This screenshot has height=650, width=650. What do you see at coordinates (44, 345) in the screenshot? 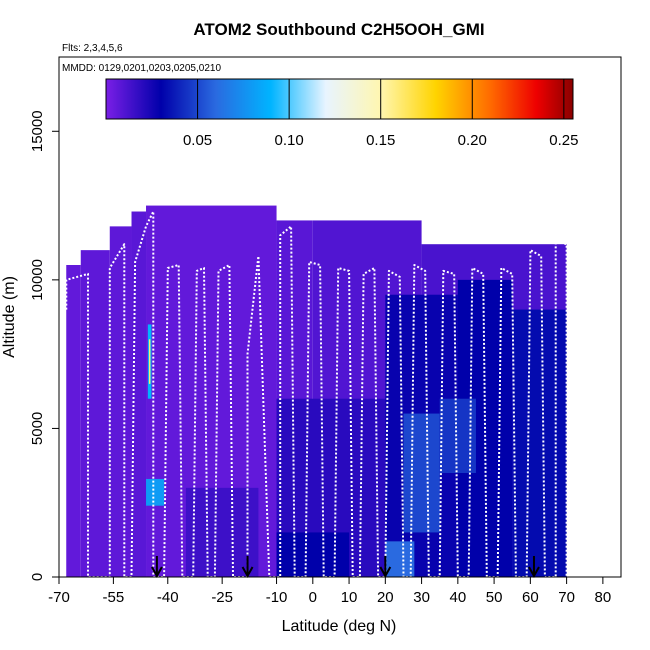
I see `y-axis: 0 5000 10000 15000` at bounding box center [44, 345].